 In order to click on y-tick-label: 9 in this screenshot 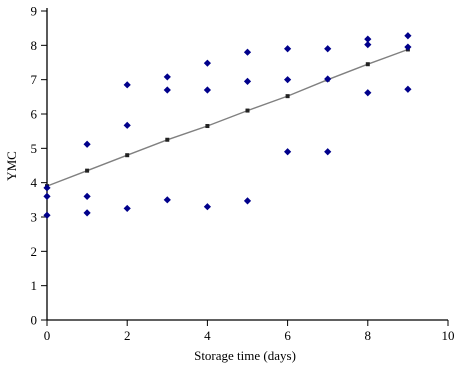, I will do `click(34, 11)`.